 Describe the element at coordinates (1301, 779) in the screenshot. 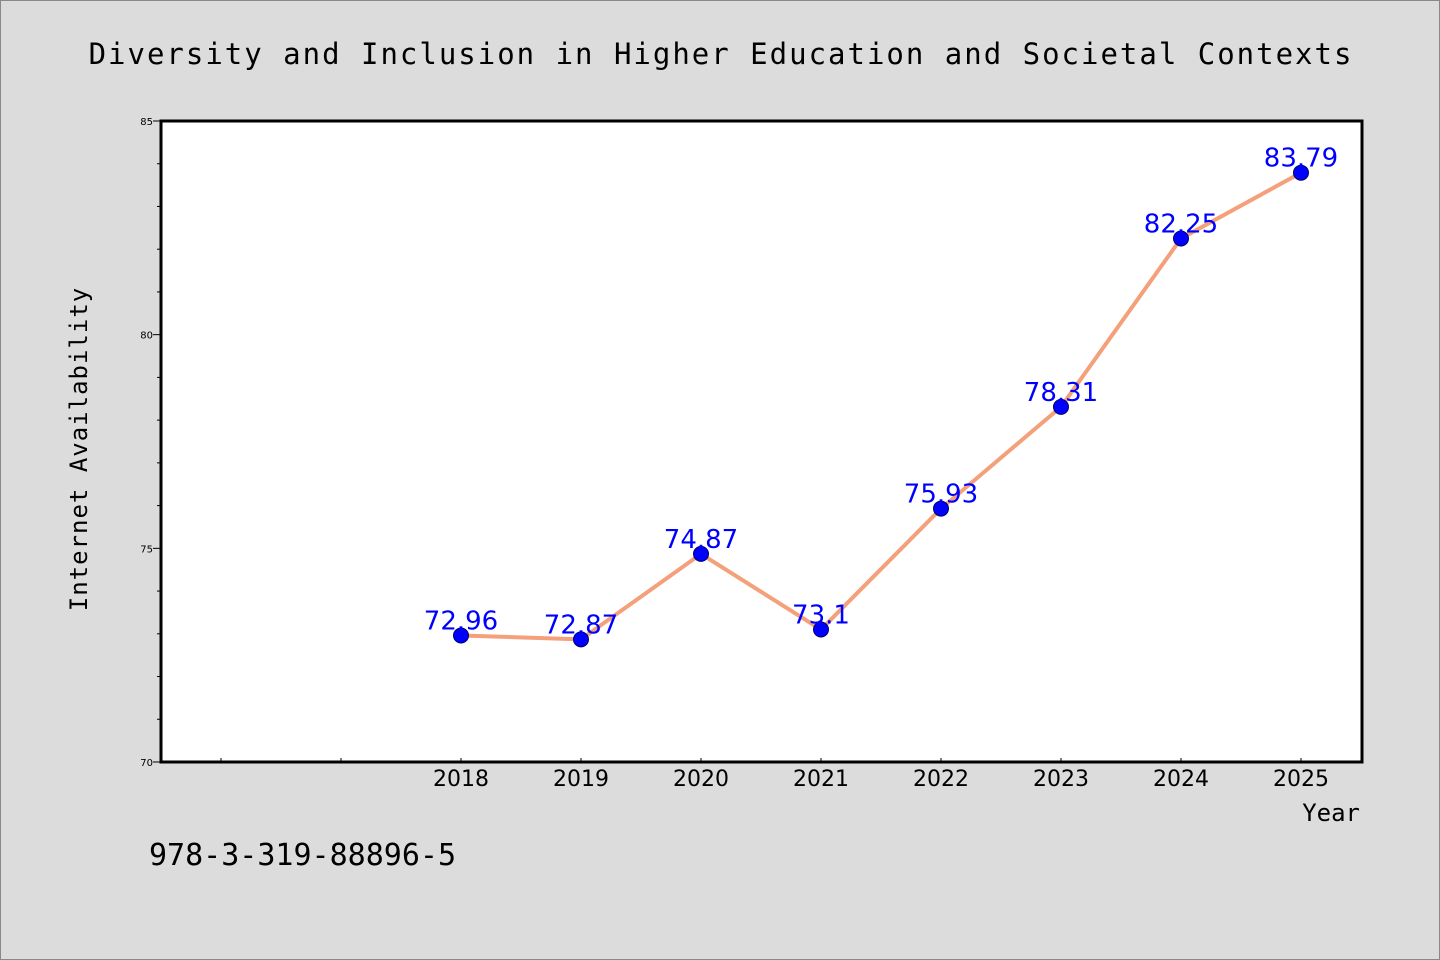

I see `x-tick-label: 2025` at that location.